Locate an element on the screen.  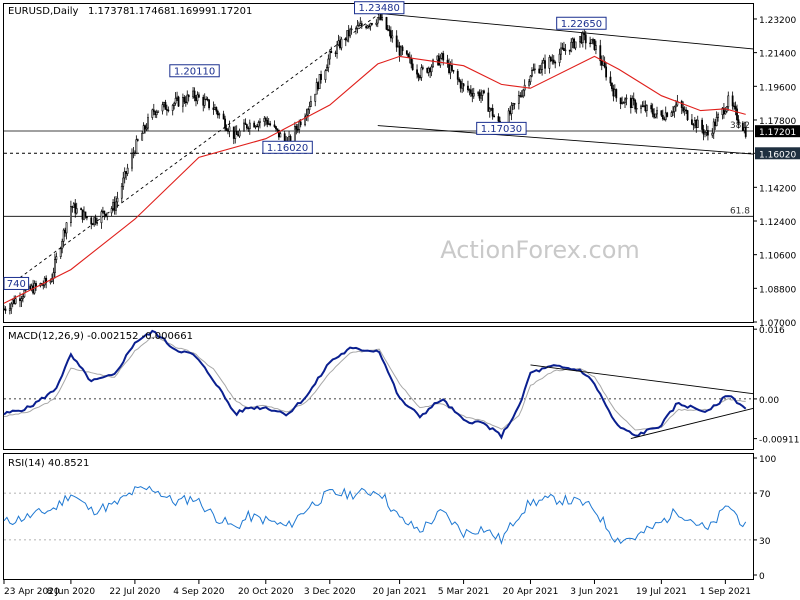
price-tick-1: 1.21400 is located at coordinates (777, 55).